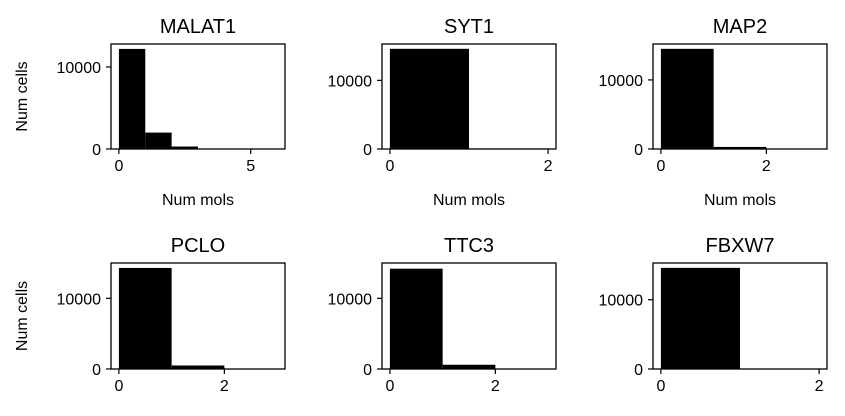 The image size is (845, 416). I want to click on histogram-panel: PCLO 0 2 0 10000 Num cells, so click(150, 315).